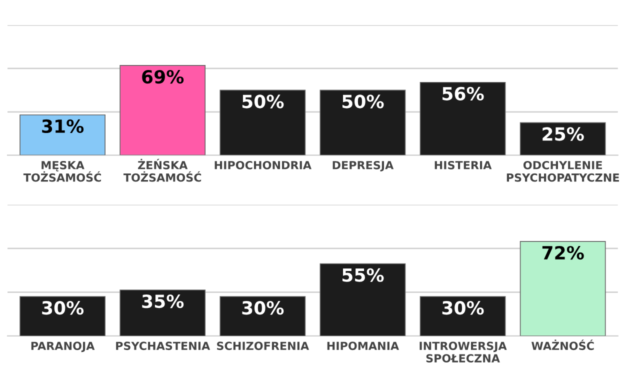 This screenshot has height=387, width=626. I want to click on x-tick-label: HIPOCHONDRIA, so click(263, 165).